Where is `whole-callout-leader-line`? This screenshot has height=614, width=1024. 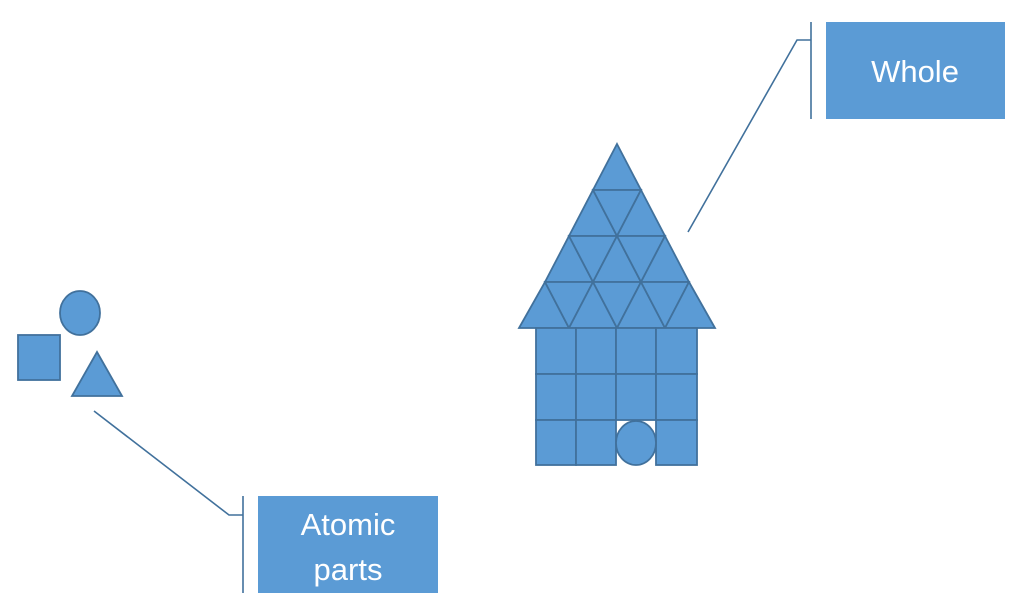 whole-callout-leader-line is located at coordinates (749, 136).